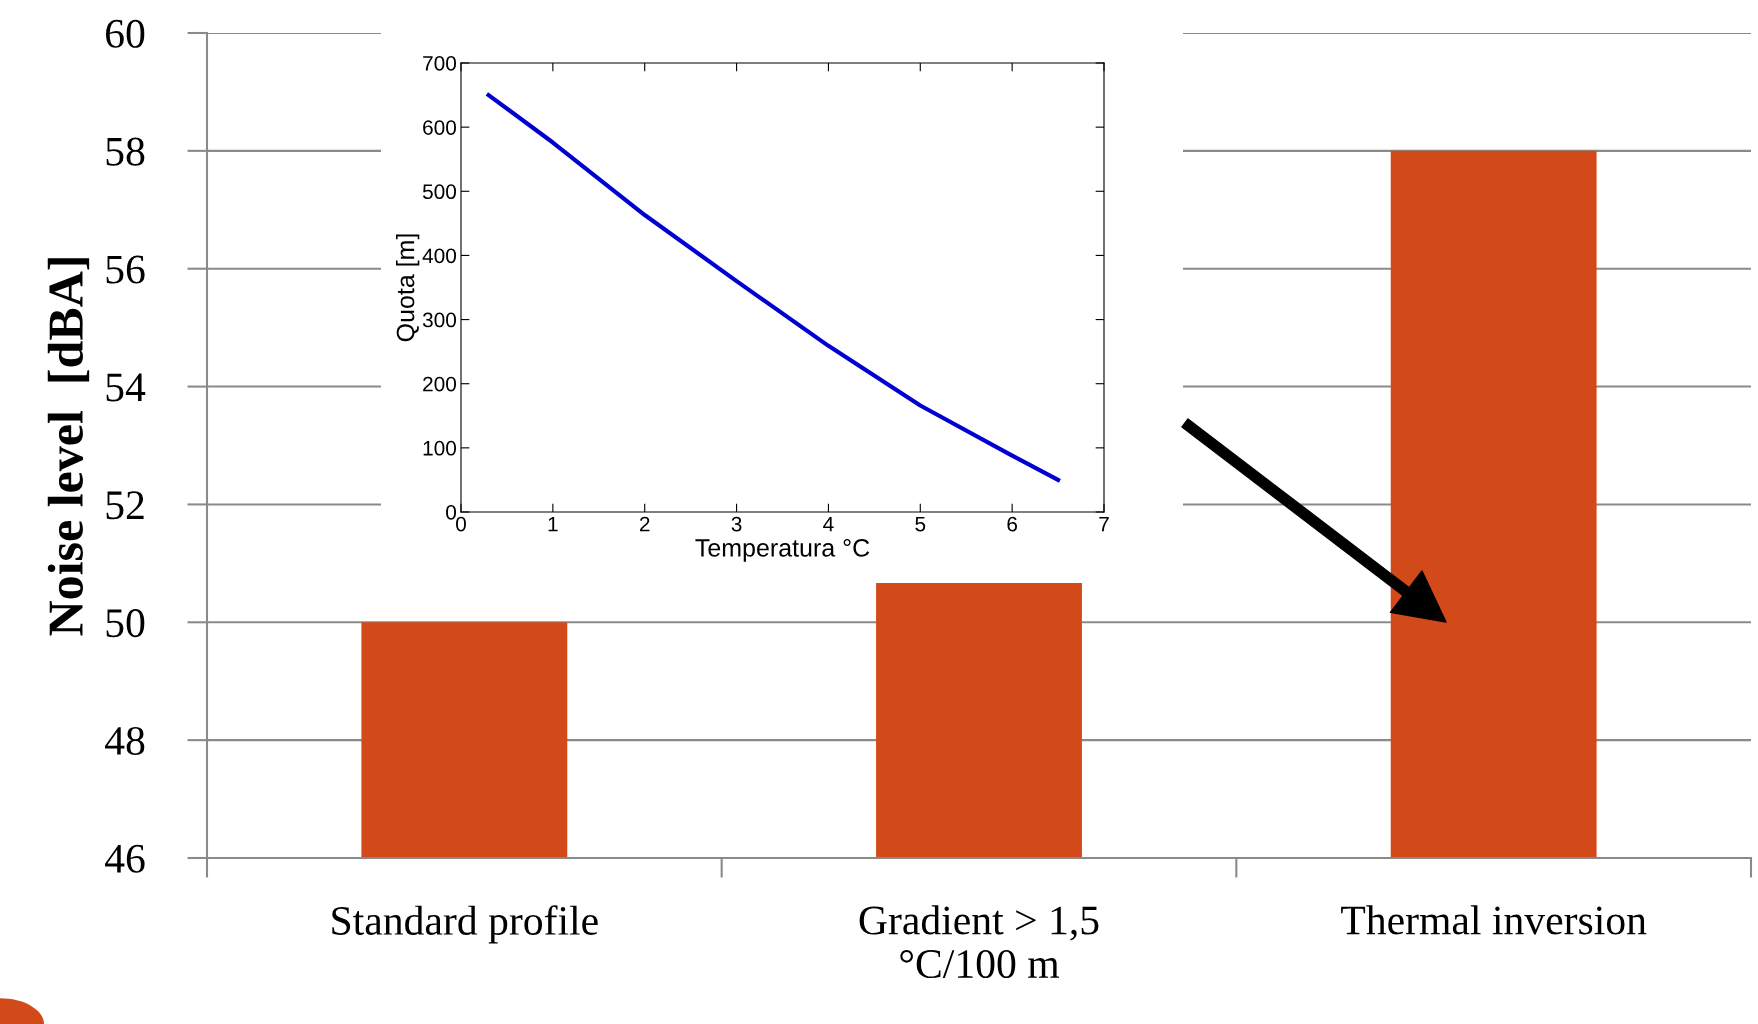  Describe the element at coordinates (439, 320) in the screenshot. I see `y-tick-label: 300` at that location.